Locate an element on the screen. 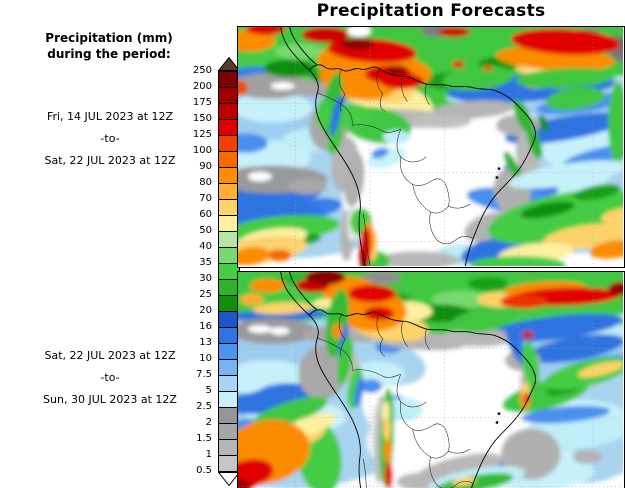 The image size is (625, 488). colorbar-label: 25 is located at coordinates (205, 294).